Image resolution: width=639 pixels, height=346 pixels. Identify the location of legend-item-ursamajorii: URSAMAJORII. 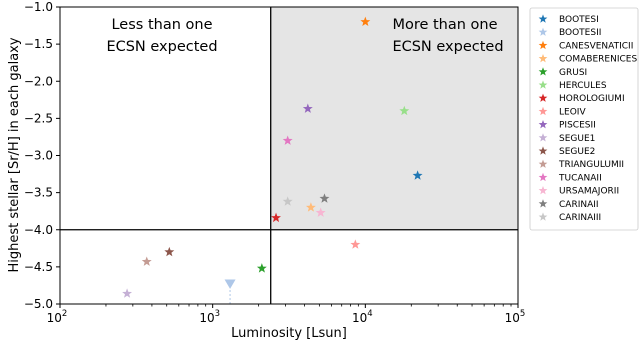
(578, 191).